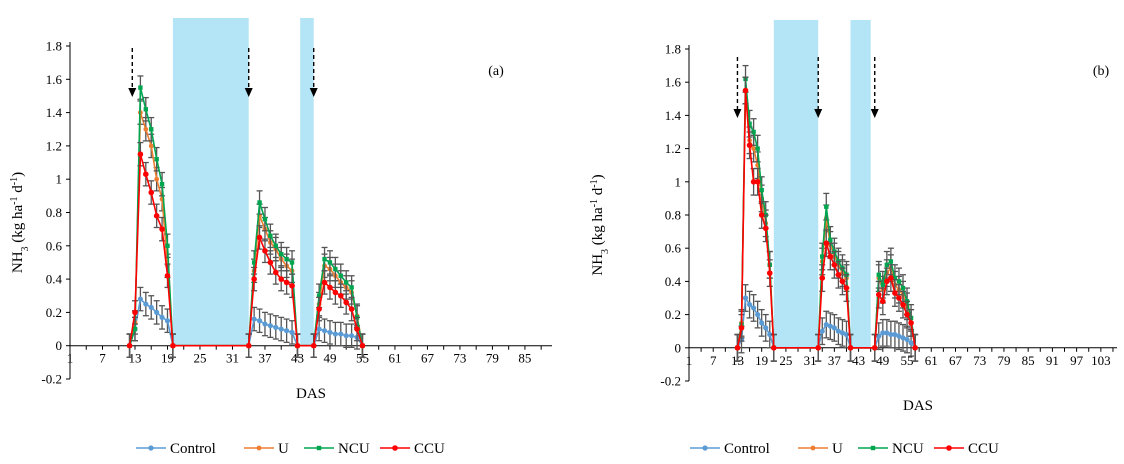 The image size is (1124, 464). I want to click on x-tick-label: 49, so click(882, 360).